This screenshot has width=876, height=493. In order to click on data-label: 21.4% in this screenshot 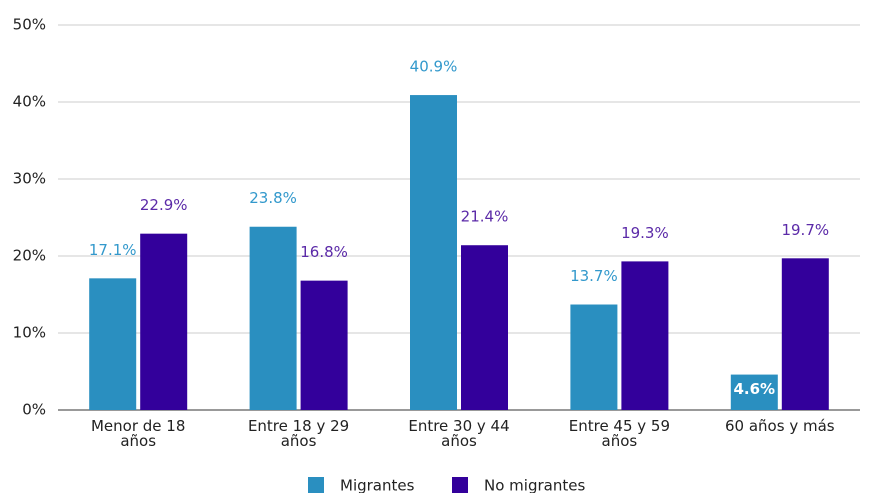, I will do `click(485, 217)`.